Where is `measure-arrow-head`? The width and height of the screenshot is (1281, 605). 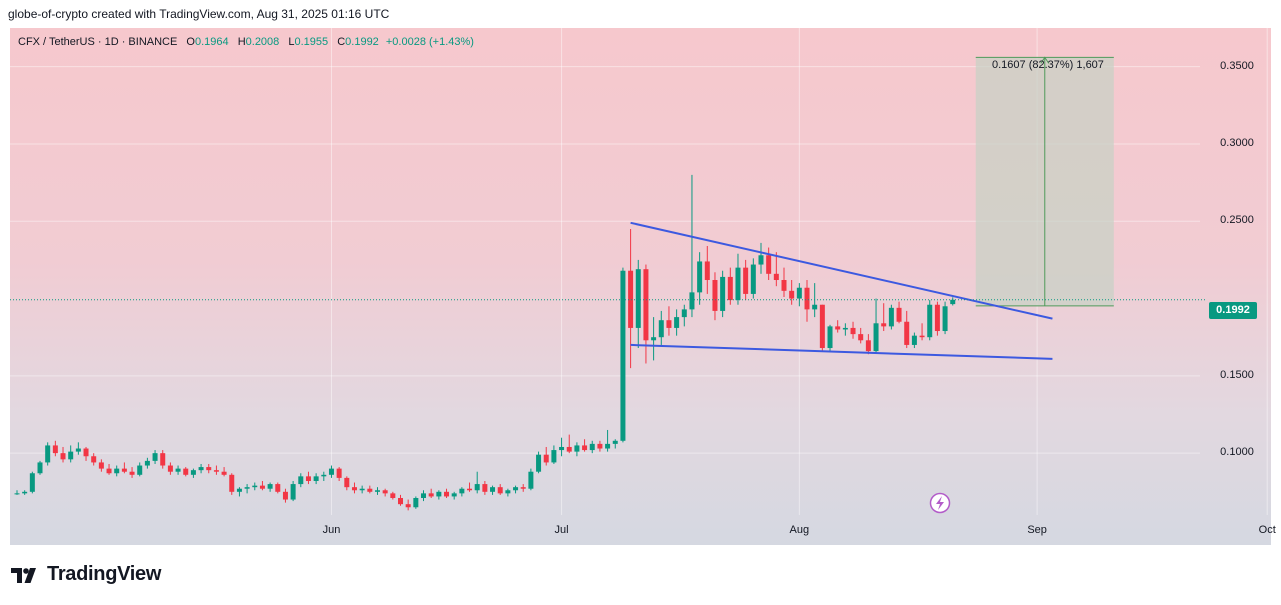 measure-arrow-head is located at coordinates (1045, 60).